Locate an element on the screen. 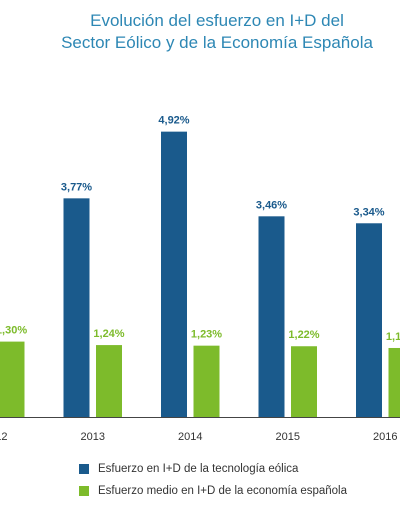 The height and width of the screenshot is (516, 400). bar-economia-2016 is located at coordinates (394, 382).